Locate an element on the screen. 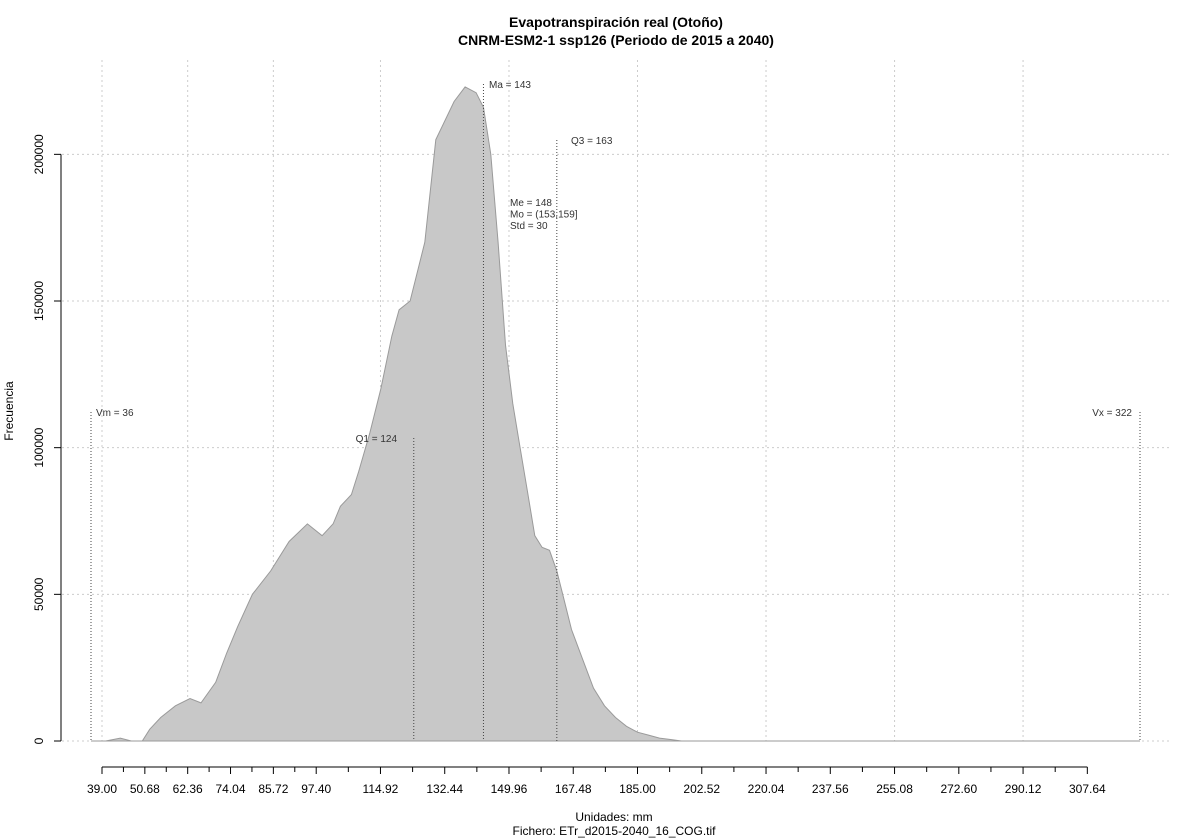 The width and height of the screenshot is (1200, 840). stats-label: Mo = (153,159] is located at coordinates (544, 215).